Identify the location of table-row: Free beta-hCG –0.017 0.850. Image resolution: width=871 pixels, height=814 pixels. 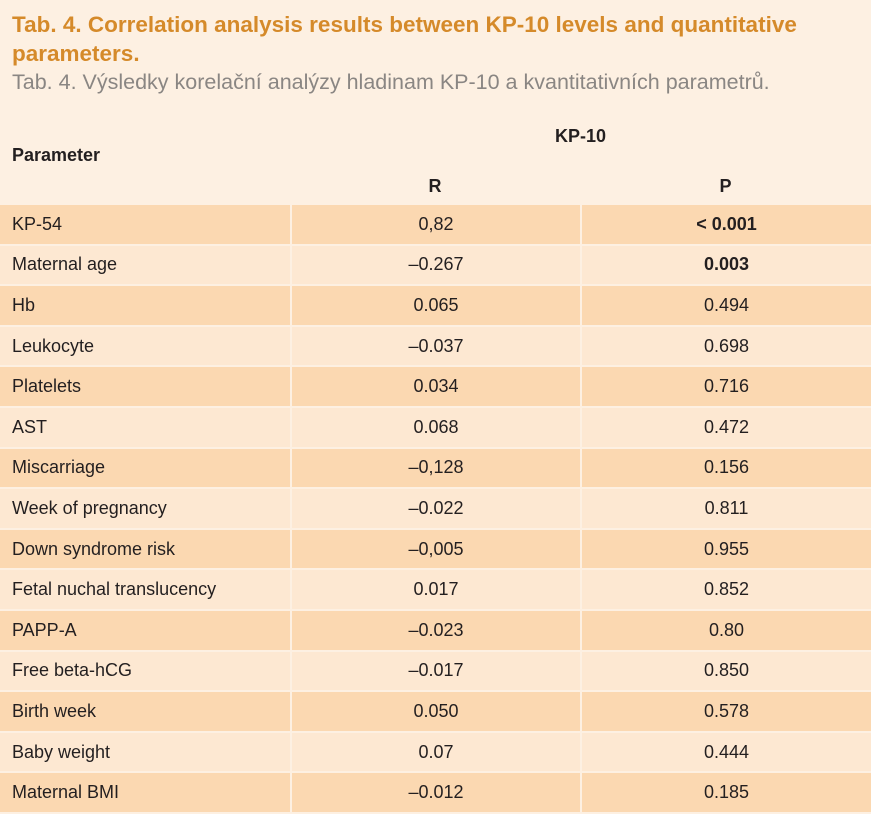
(435, 672).